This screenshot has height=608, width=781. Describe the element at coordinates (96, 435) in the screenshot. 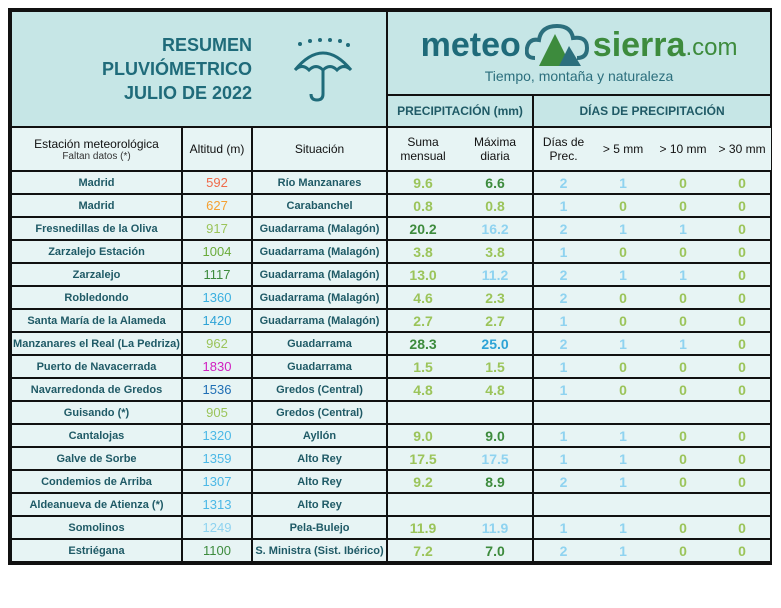

I see `station-cell: Cantalojas` at that location.